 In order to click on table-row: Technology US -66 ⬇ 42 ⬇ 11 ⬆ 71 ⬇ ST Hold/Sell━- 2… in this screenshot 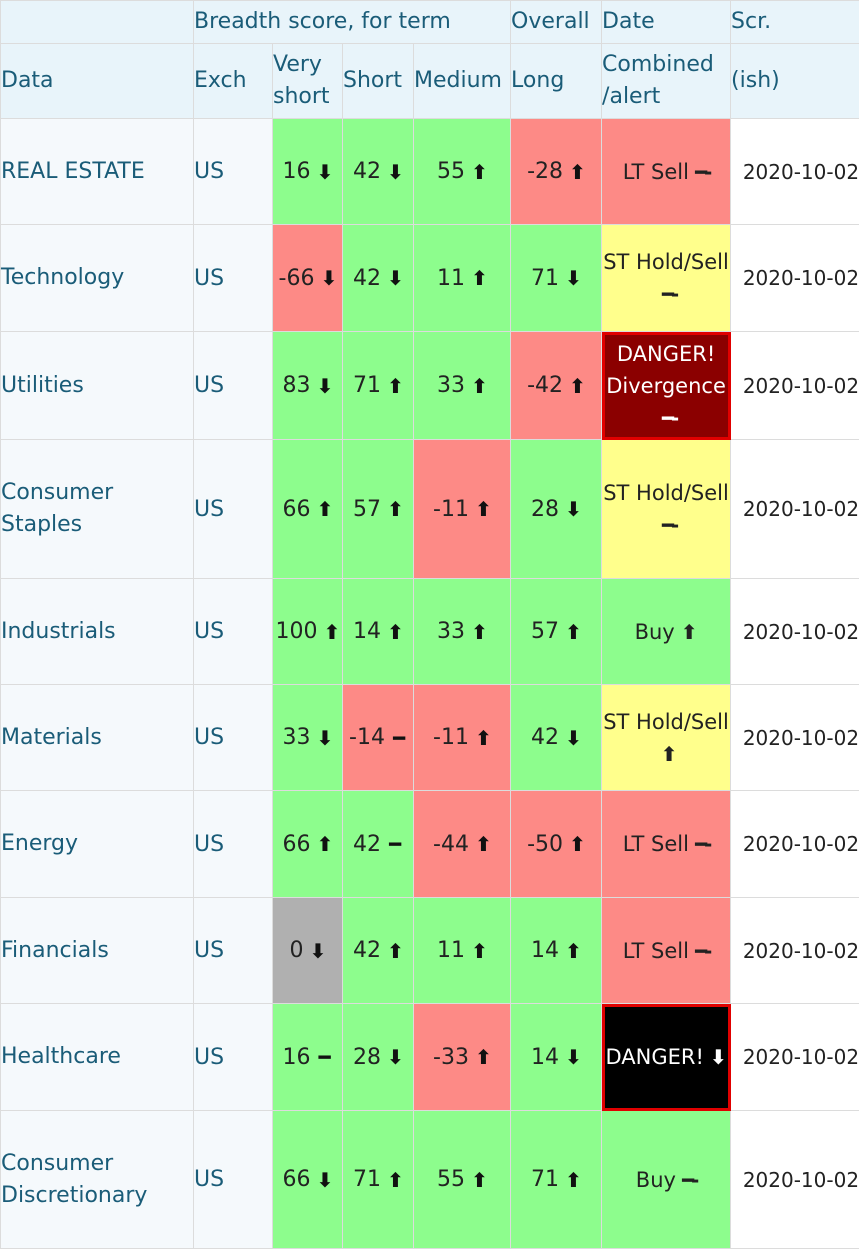, I will do `click(429, 278)`.